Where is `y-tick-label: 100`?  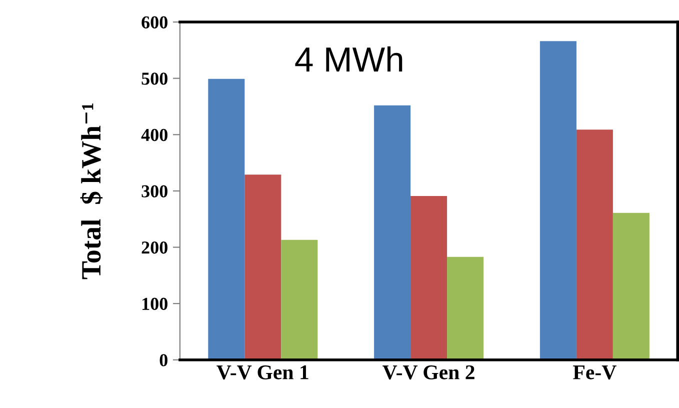 y-tick-label: 100 is located at coordinates (155, 304).